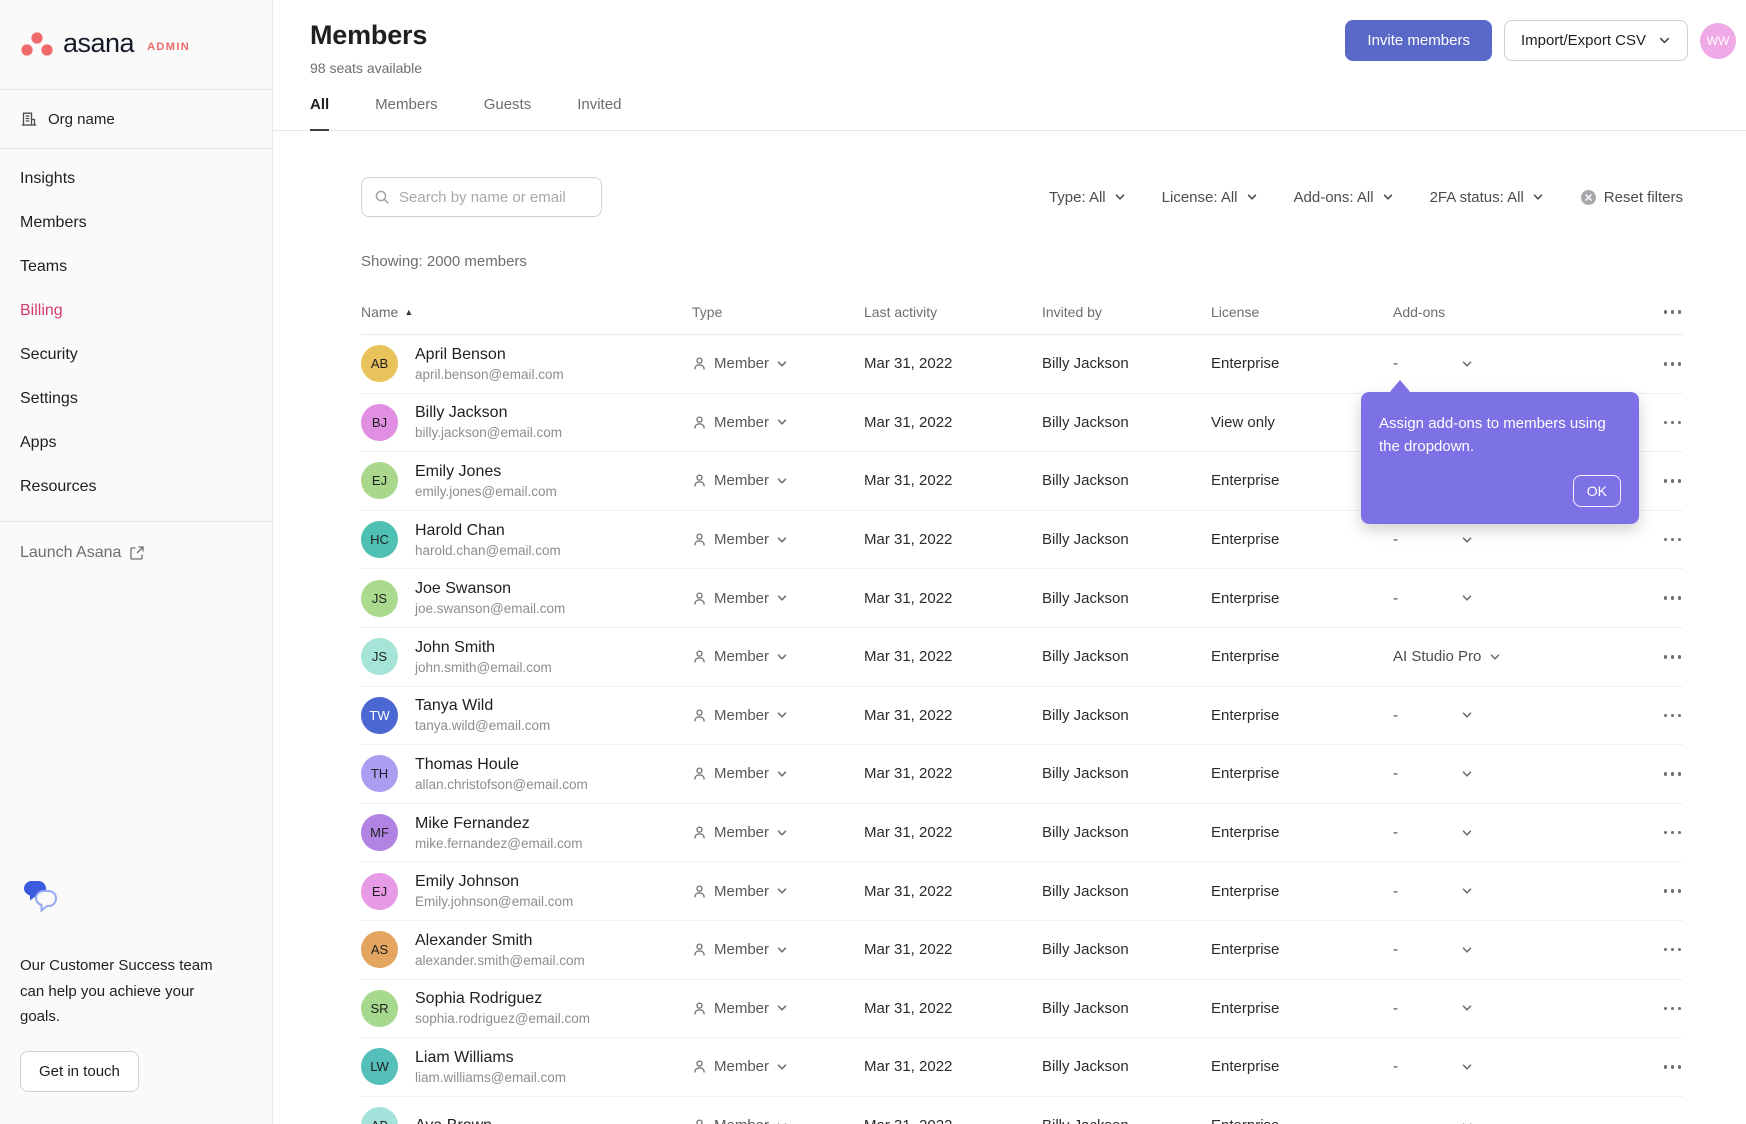 This screenshot has height=1124, width=1746. Describe the element at coordinates (136, 311) in the screenshot. I see `sidebar-item-billing: Billing` at that location.